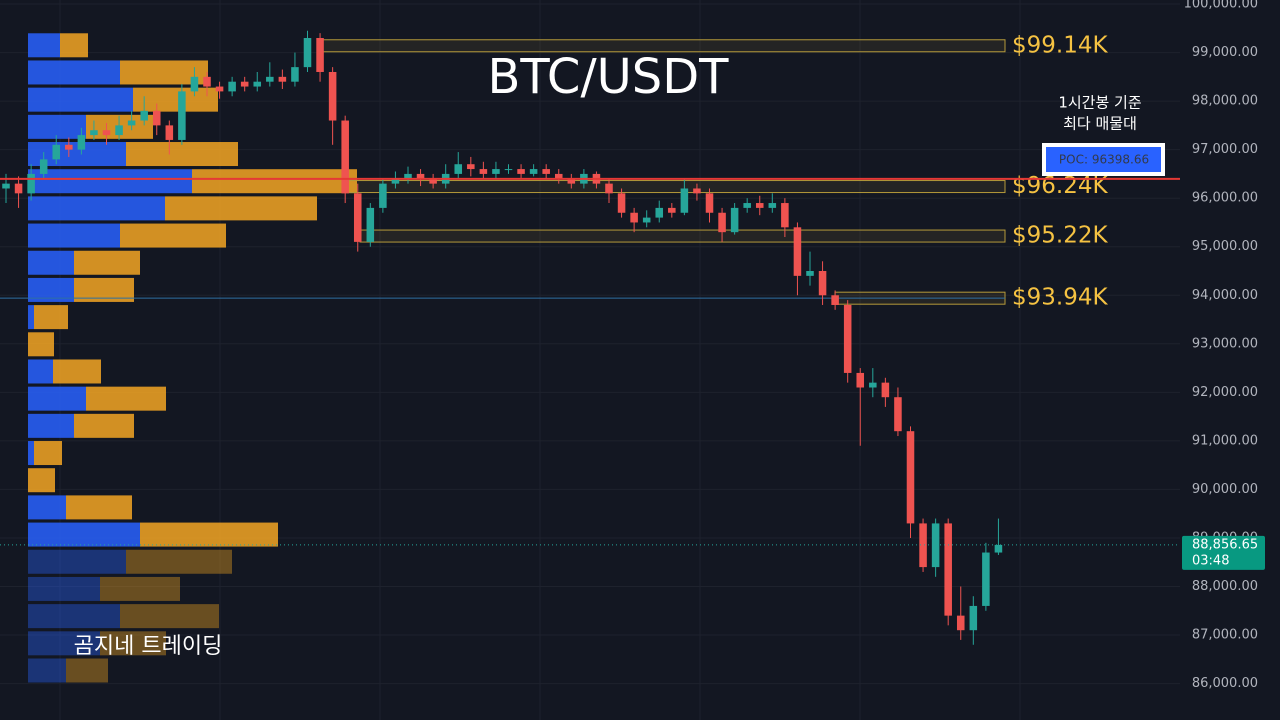 The width and height of the screenshot is (1280, 720). Describe the element at coordinates (1210, 560) in the screenshot. I see `last-price-countdown: 03:48` at that location.